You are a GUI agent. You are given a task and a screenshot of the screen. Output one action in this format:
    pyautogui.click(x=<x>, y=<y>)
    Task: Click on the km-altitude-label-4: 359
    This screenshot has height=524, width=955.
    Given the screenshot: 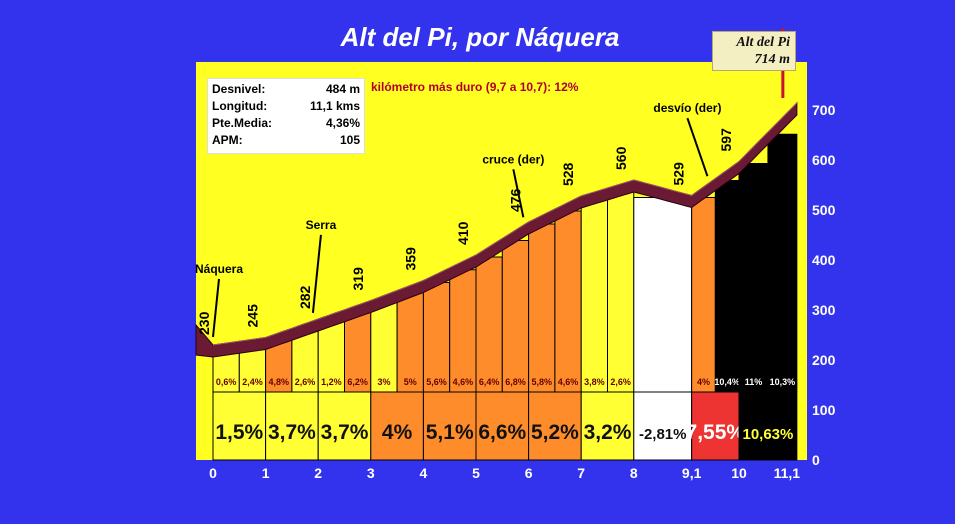 What is the action you would take?
    pyautogui.click(x=410, y=259)
    